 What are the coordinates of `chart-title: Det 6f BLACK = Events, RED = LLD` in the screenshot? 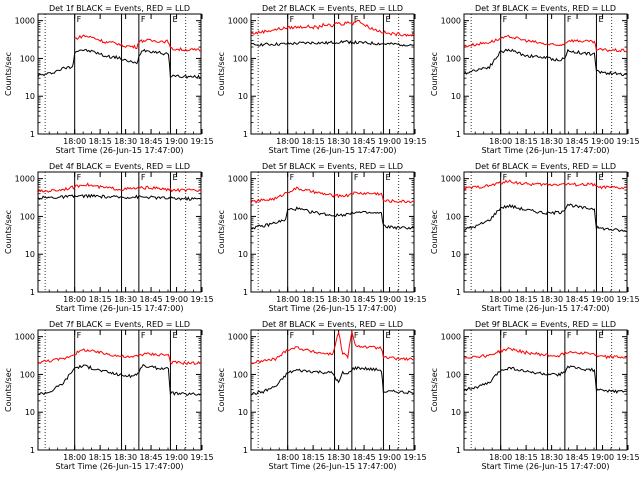 It's located at (545, 166).